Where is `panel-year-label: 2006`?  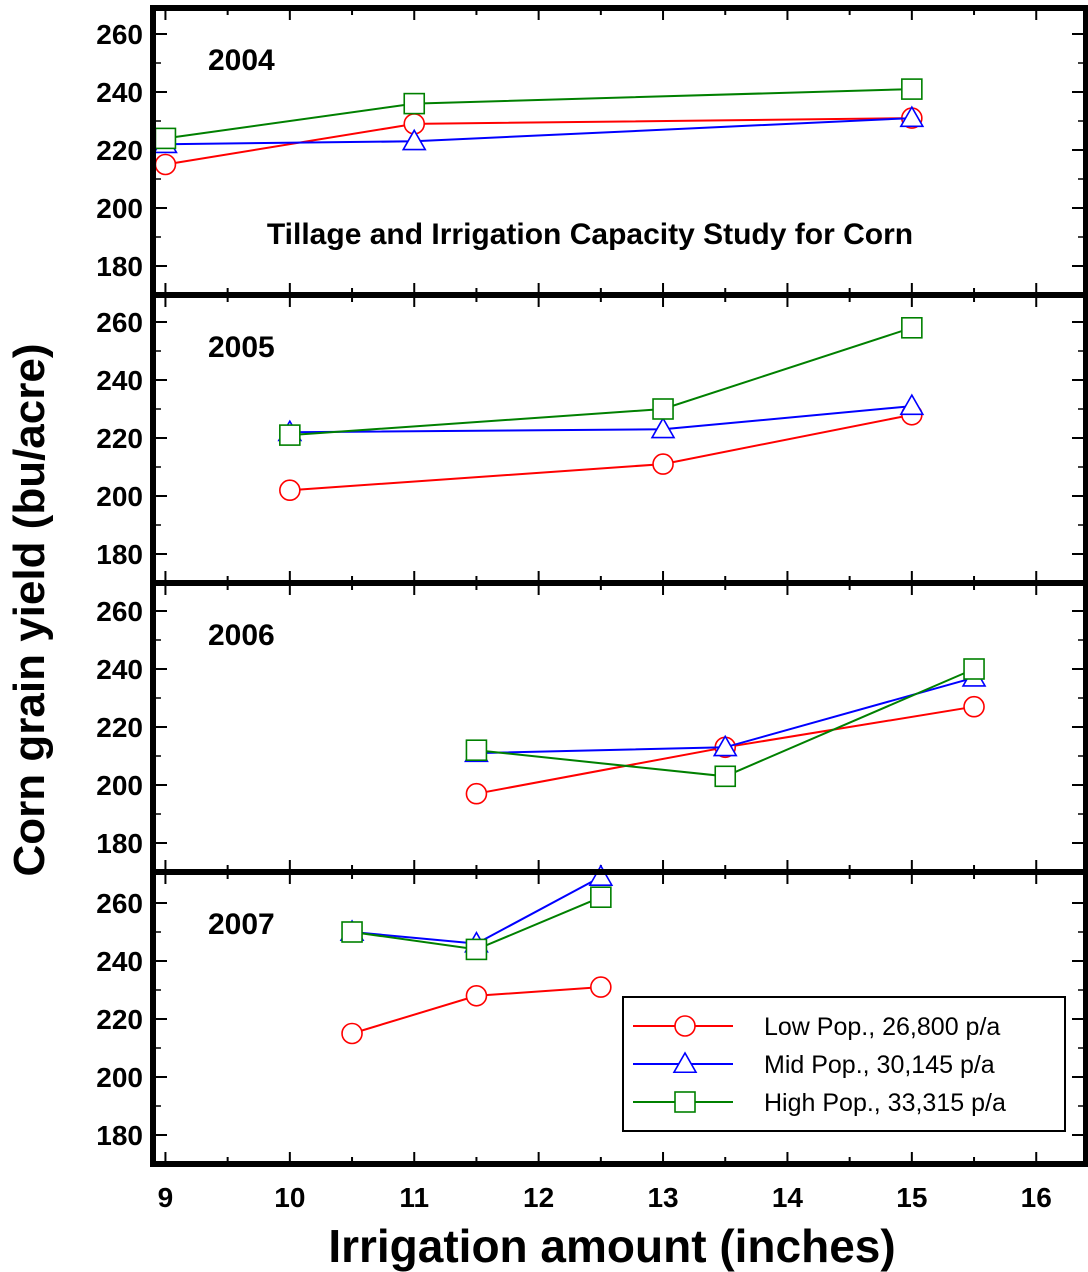
panel-year-label: 2006 is located at coordinates (241, 635).